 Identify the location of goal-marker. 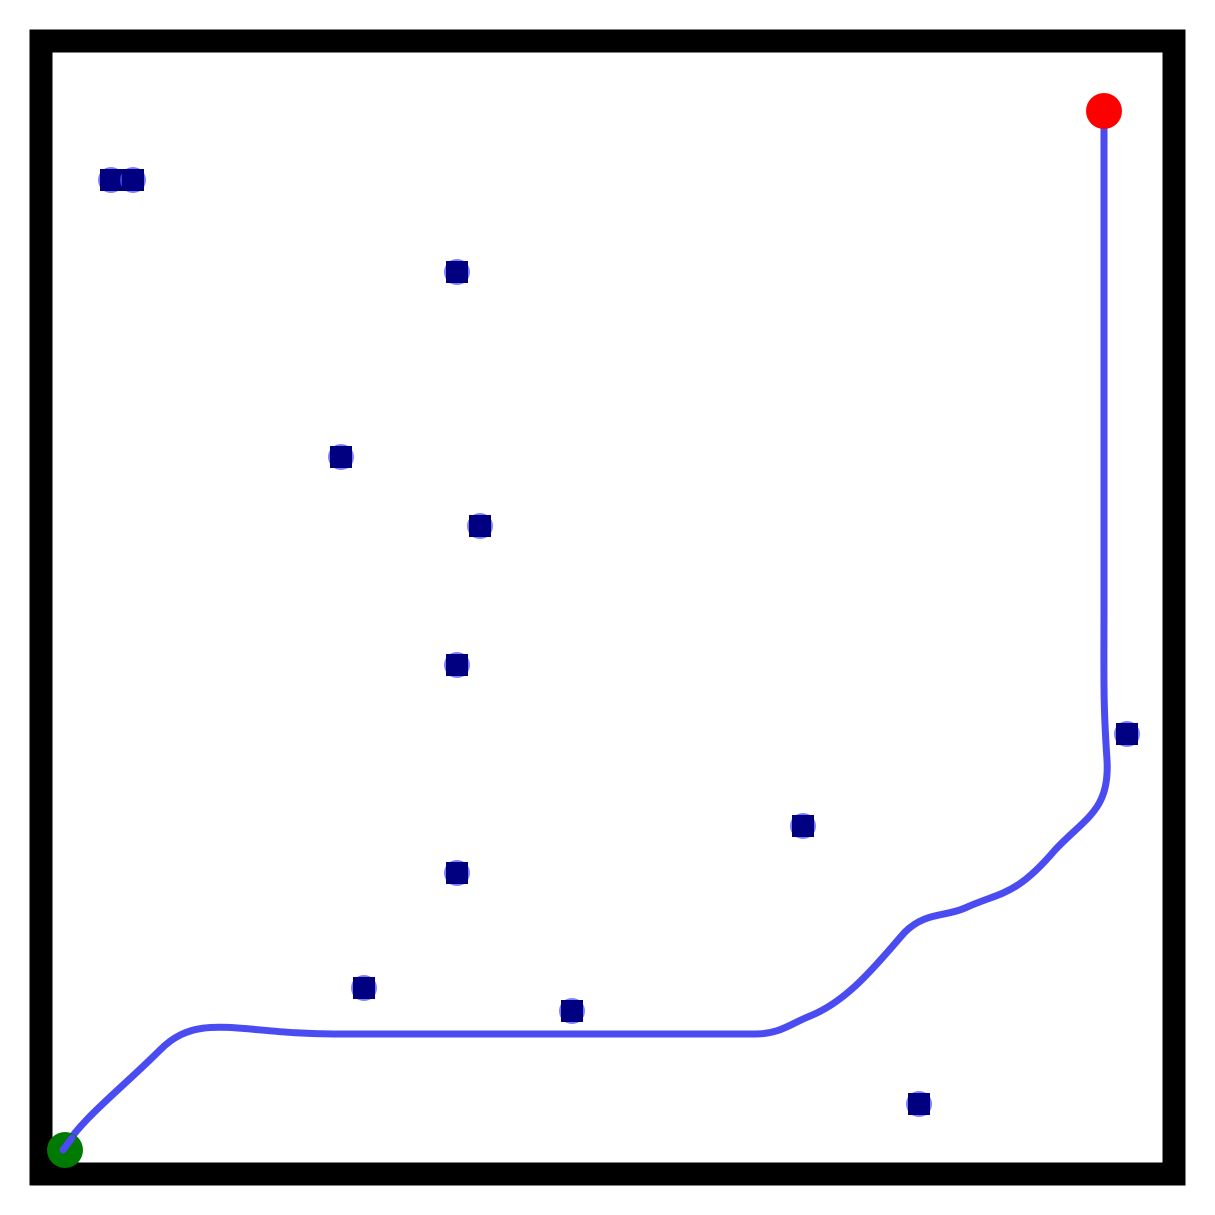
(1104, 111).